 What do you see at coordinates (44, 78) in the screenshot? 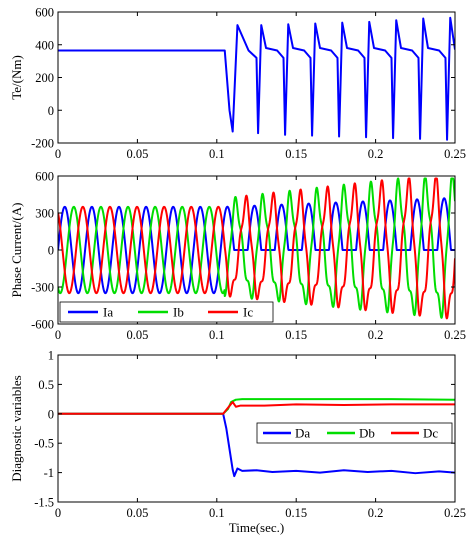
I see `y-tick-label: 200` at bounding box center [44, 78].